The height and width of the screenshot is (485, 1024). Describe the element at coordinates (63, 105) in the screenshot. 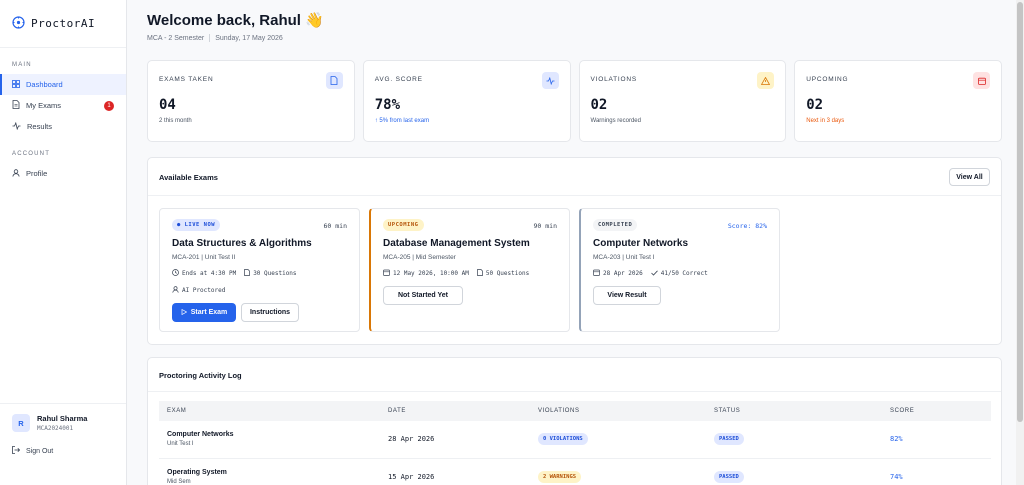

I see `sidebar-item-my-exams: My Exams 1` at that location.